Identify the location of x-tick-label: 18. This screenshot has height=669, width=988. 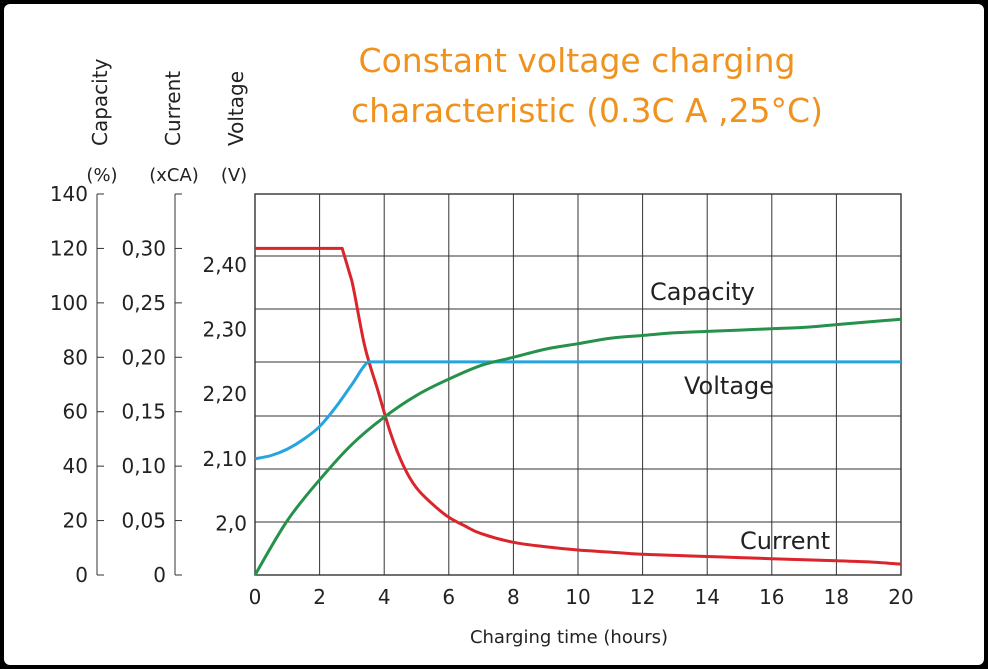
(836, 597).